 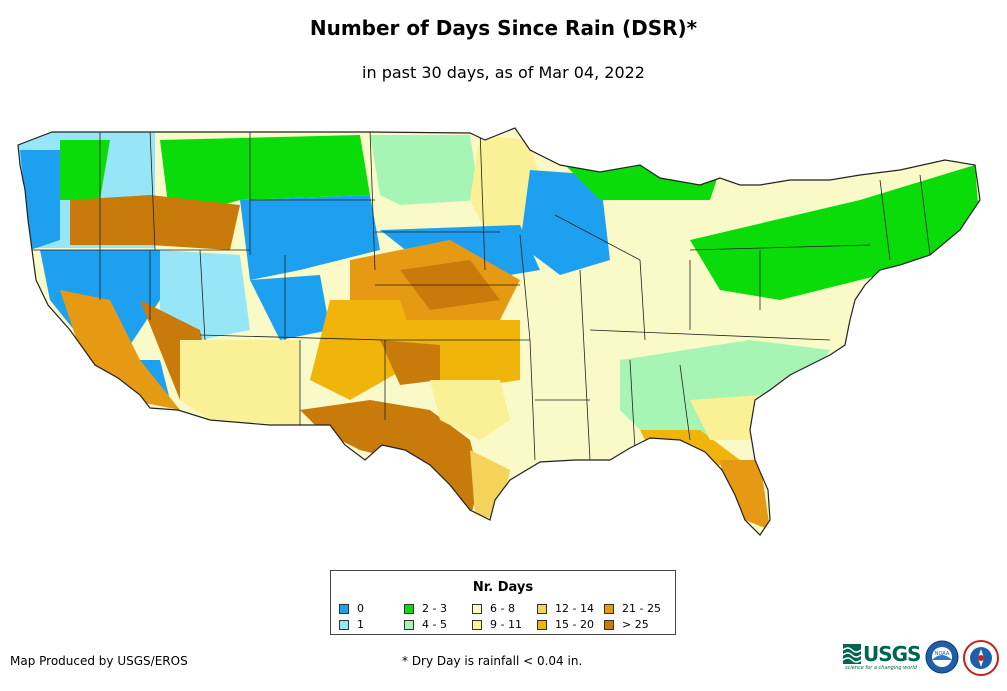 I want to click on legend-label: 9 - 11, so click(x=506, y=624).